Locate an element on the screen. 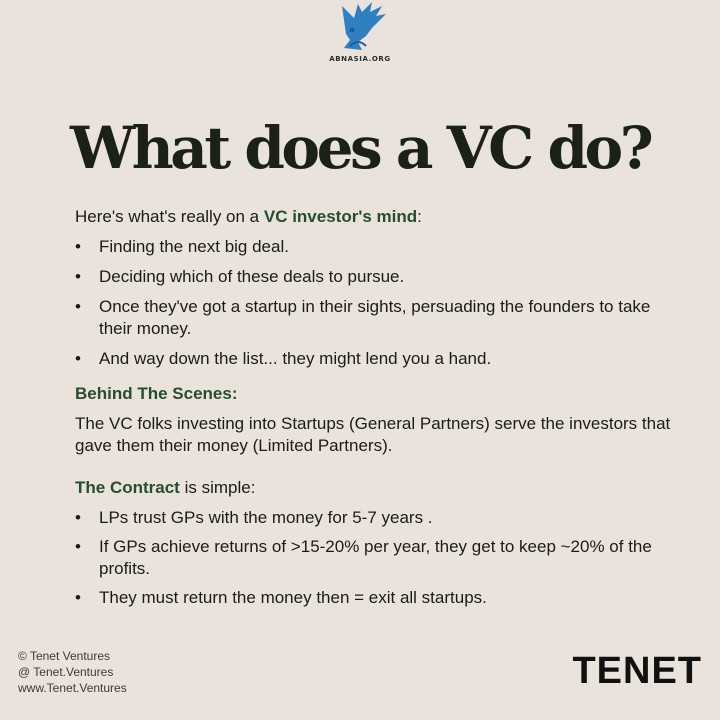  footer-copyright: © Tenet Ventures is located at coordinates (64, 656).